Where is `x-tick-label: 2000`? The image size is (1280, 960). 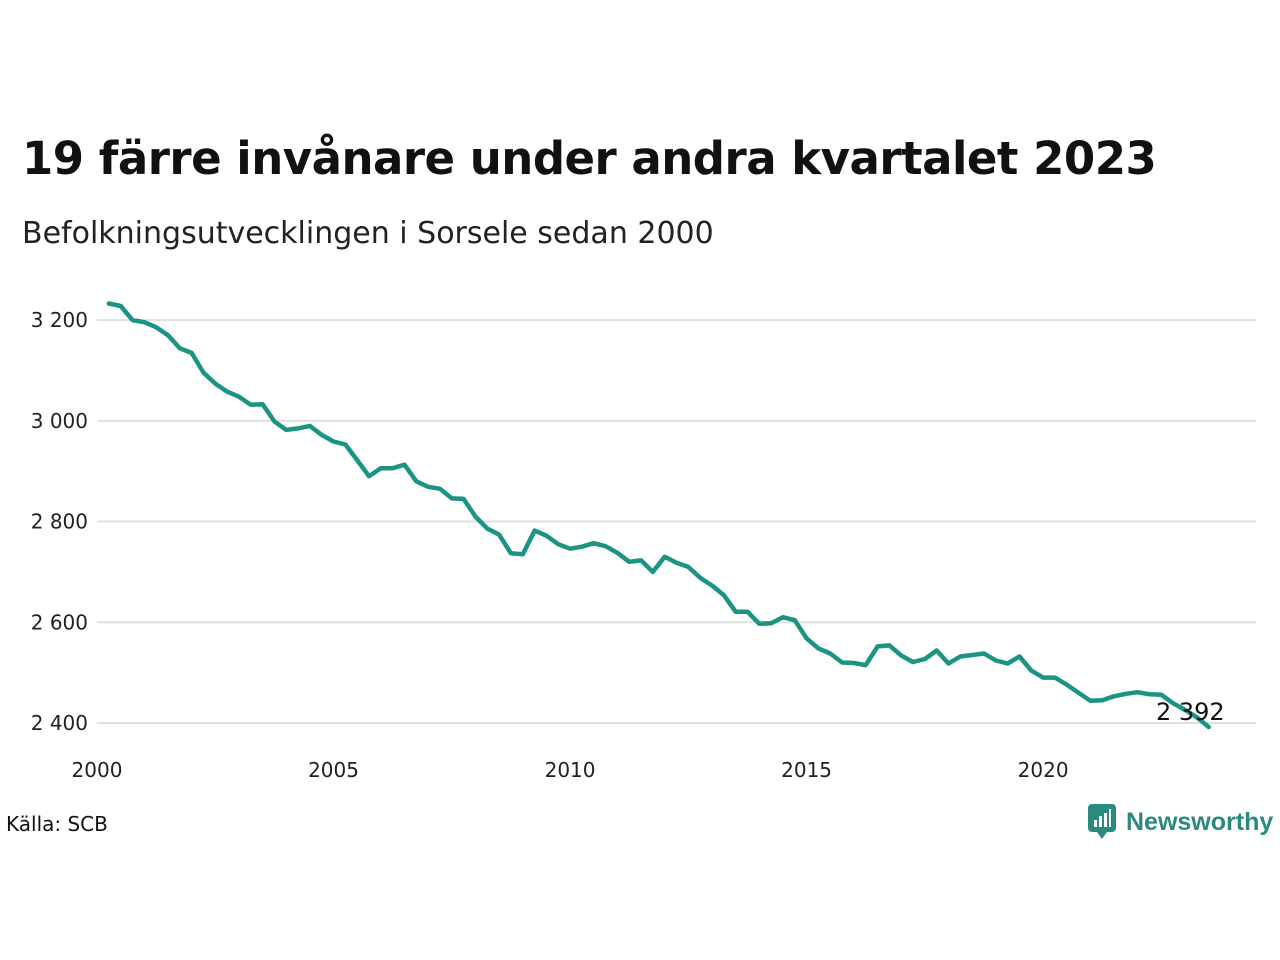 x-tick-label: 2000 is located at coordinates (97, 770).